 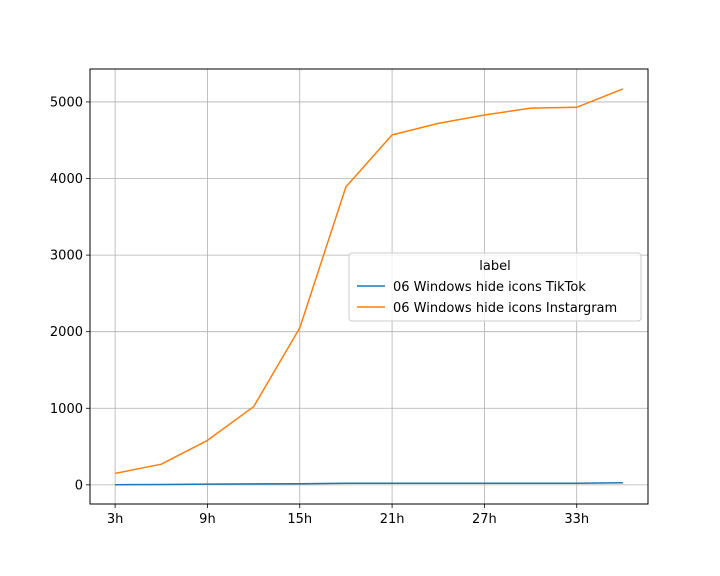 What do you see at coordinates (207, 519) in the screenshot?
I see `x-tick-label: 9h` at bounding box center [207, 519].